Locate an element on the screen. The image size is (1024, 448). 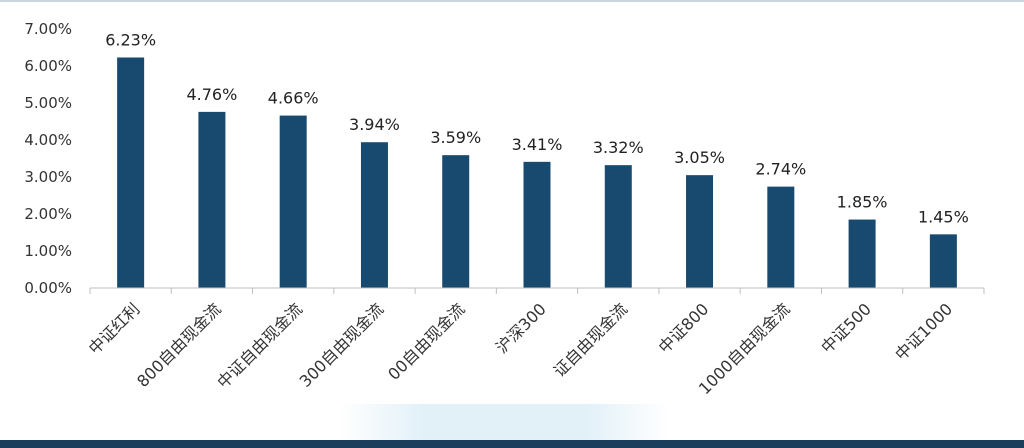
data-label: 4.76% is located at coordinates (211, 94).